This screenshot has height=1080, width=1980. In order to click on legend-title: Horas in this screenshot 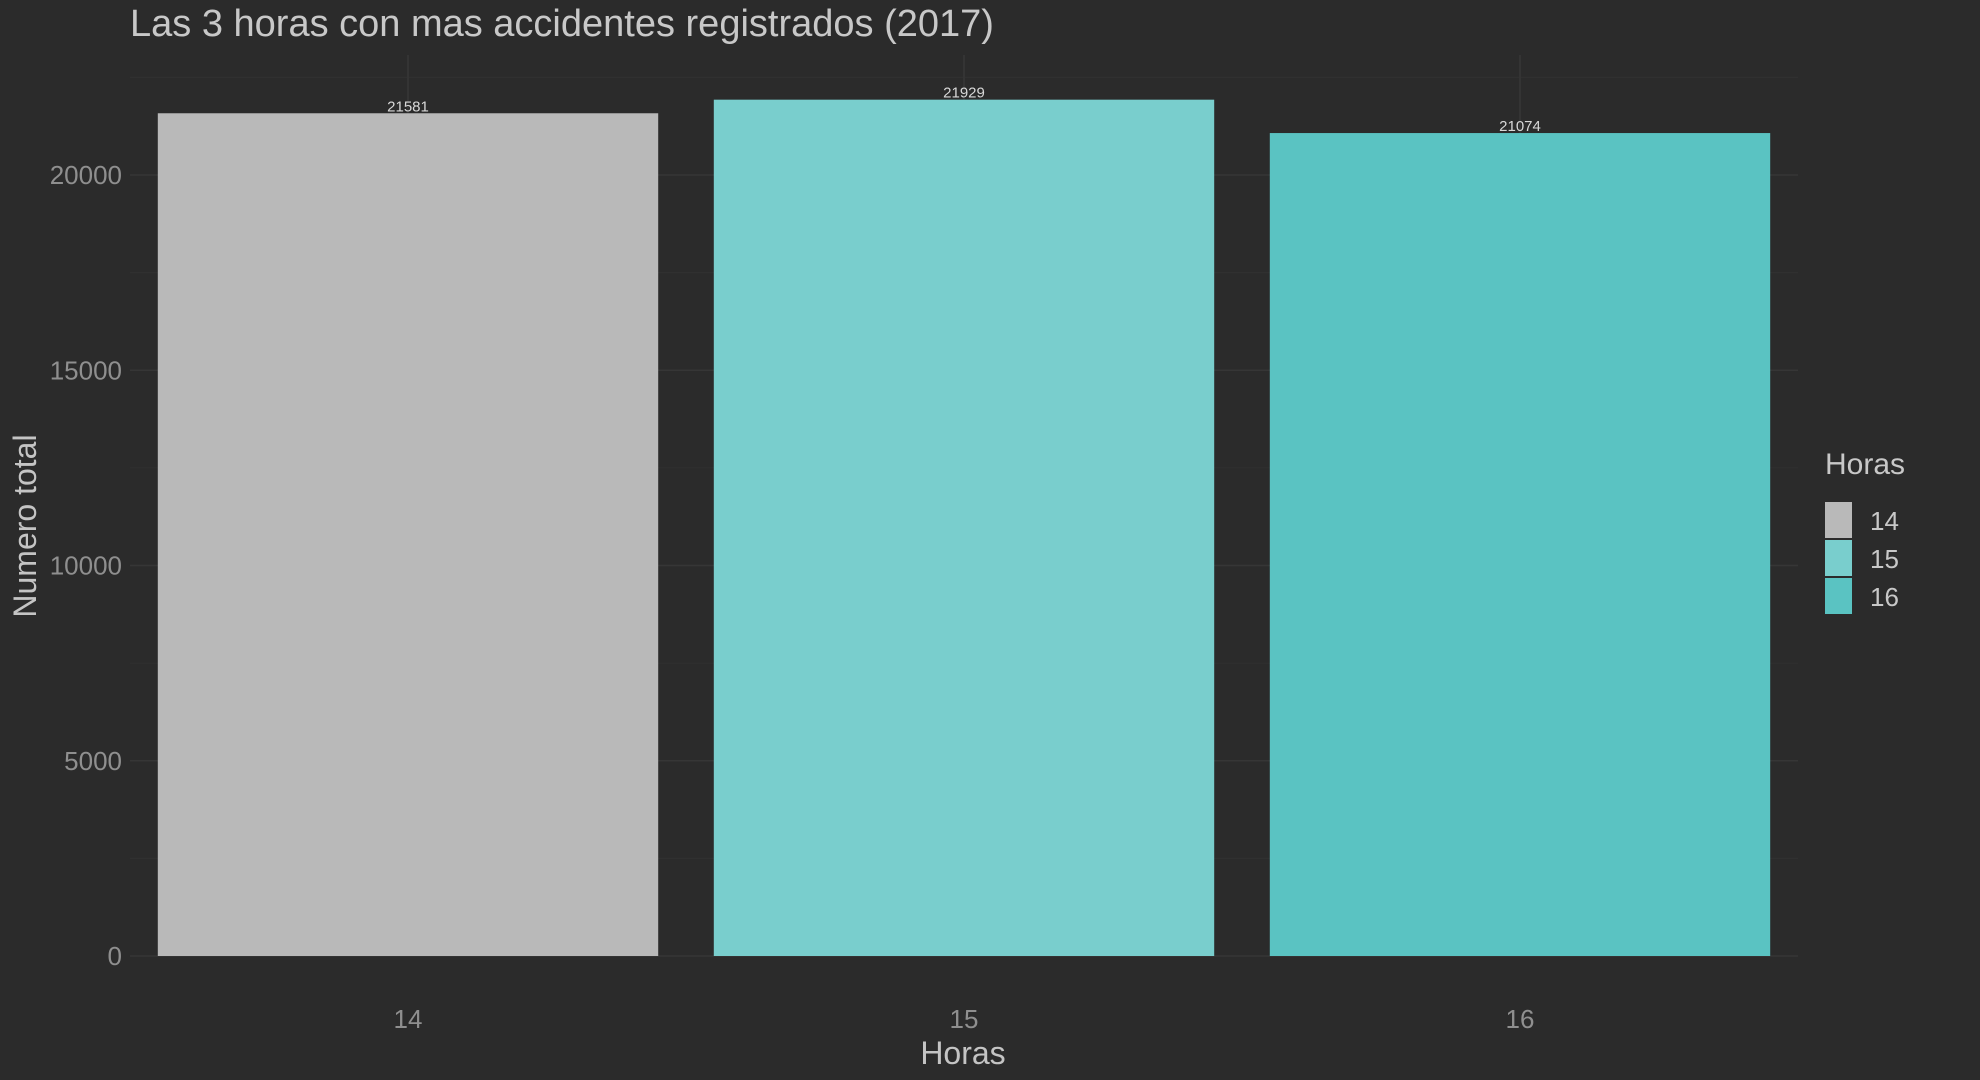, I will do `click(1865, 464)`.